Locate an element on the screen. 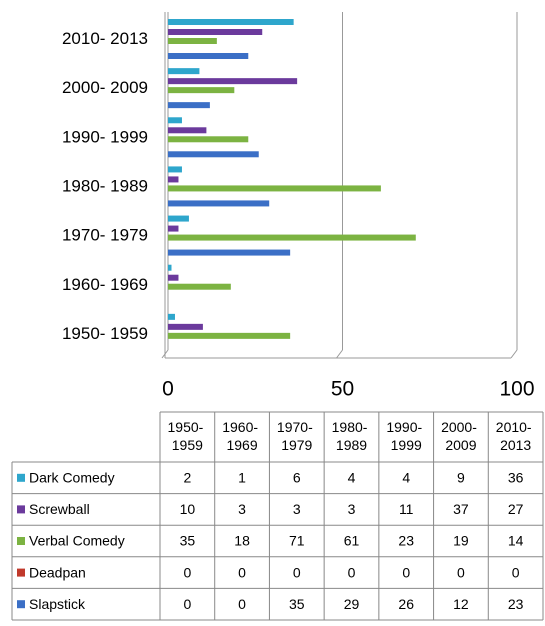 This screenshot has width=545, height=626. legend-label: Verbal Comedy is located at coordinates (77, 541).